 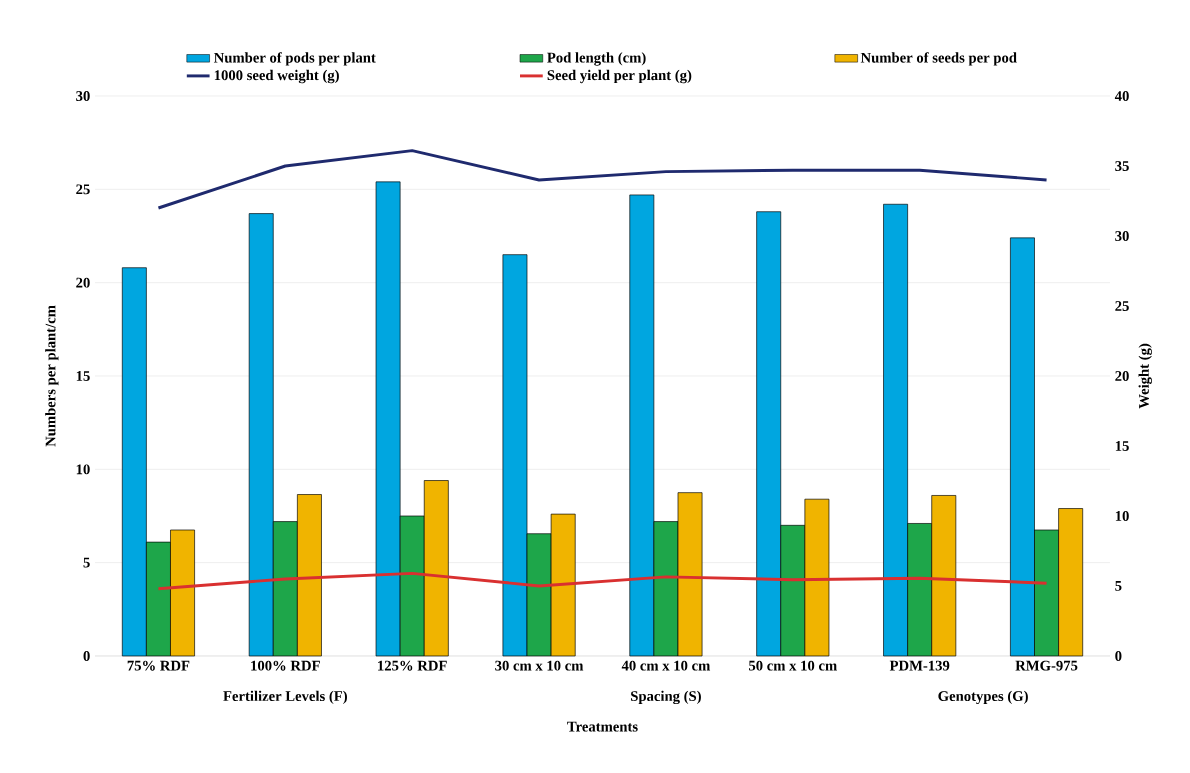 What do you see at coordinates (86, 562) in the screenshot?
I see `y-tick-label: 5` at bounding box center [86, 562].